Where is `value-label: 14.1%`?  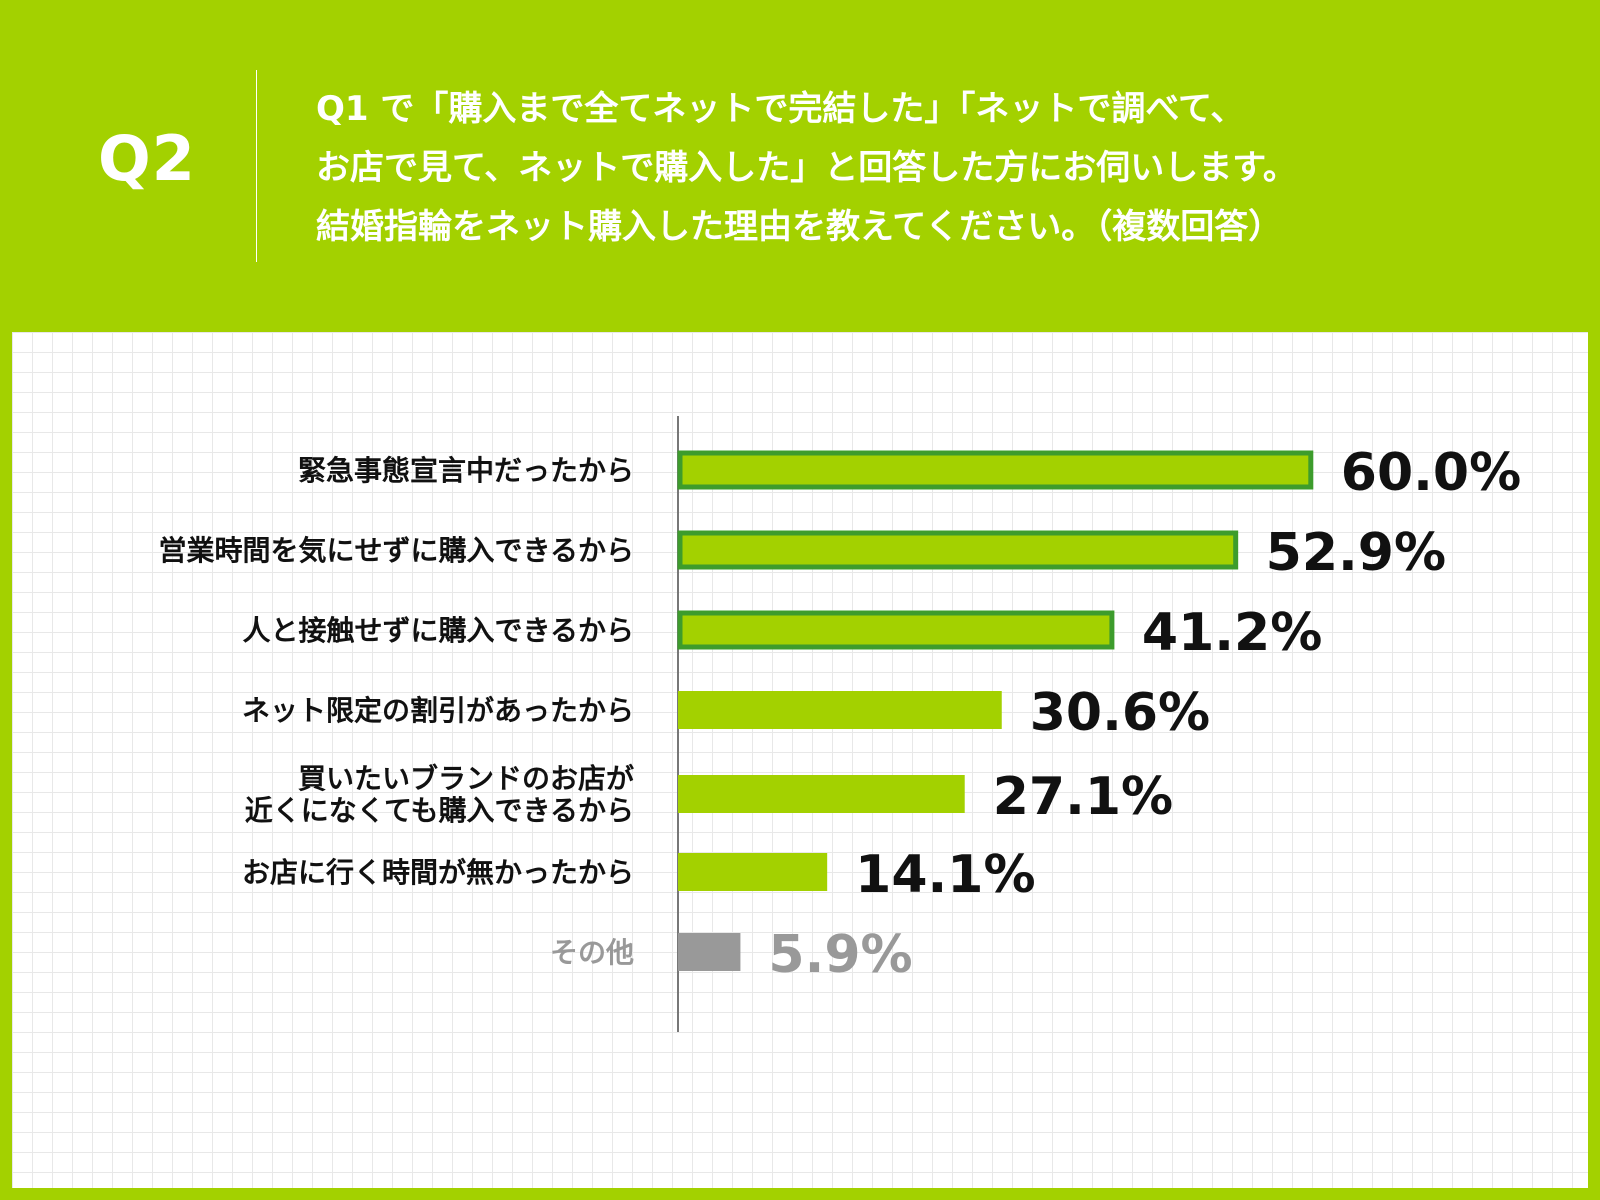 value-label: 14.1% is located at coordinates (945, 875).